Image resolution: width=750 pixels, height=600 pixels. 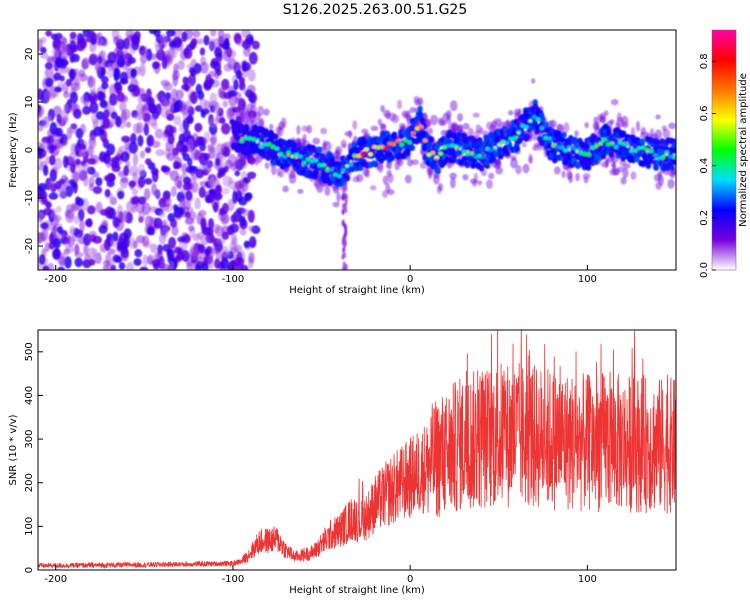 I want to click on snr-x-tick-label: -100, so click(x=233, y=579).